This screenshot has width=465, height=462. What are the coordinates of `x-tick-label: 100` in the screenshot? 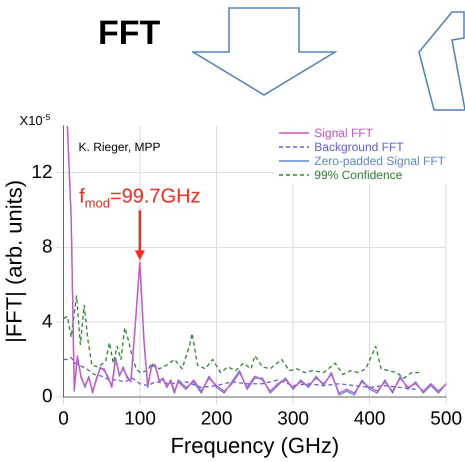 It's located at (140, 419).